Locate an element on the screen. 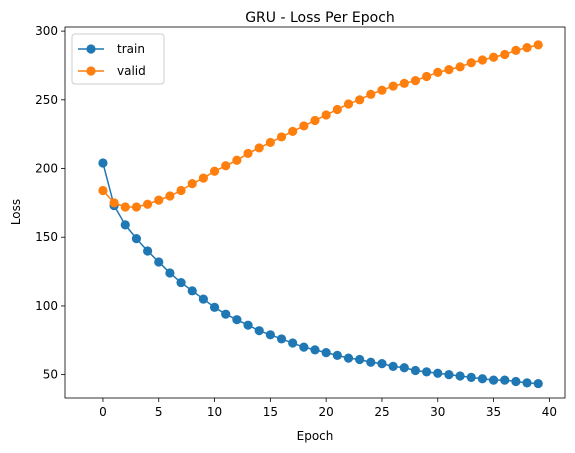 This screenshot has height=453, width=575. x-axis: 0 5 10 15 20 25 30 35 40 is located at coordinates (328, 408).